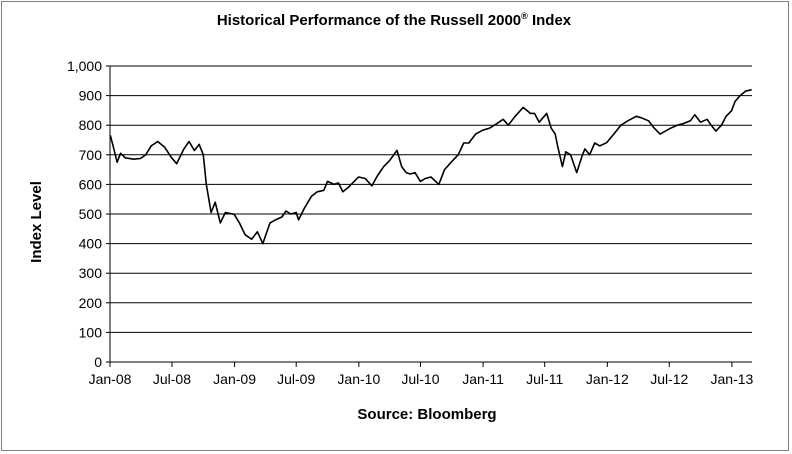 The width and height of the screenshot is (792, 454). What do you see at coordinates (84, 66) in the screenshot?
I see `y-tick-label: 1,000` at bounding box center [84, 66].